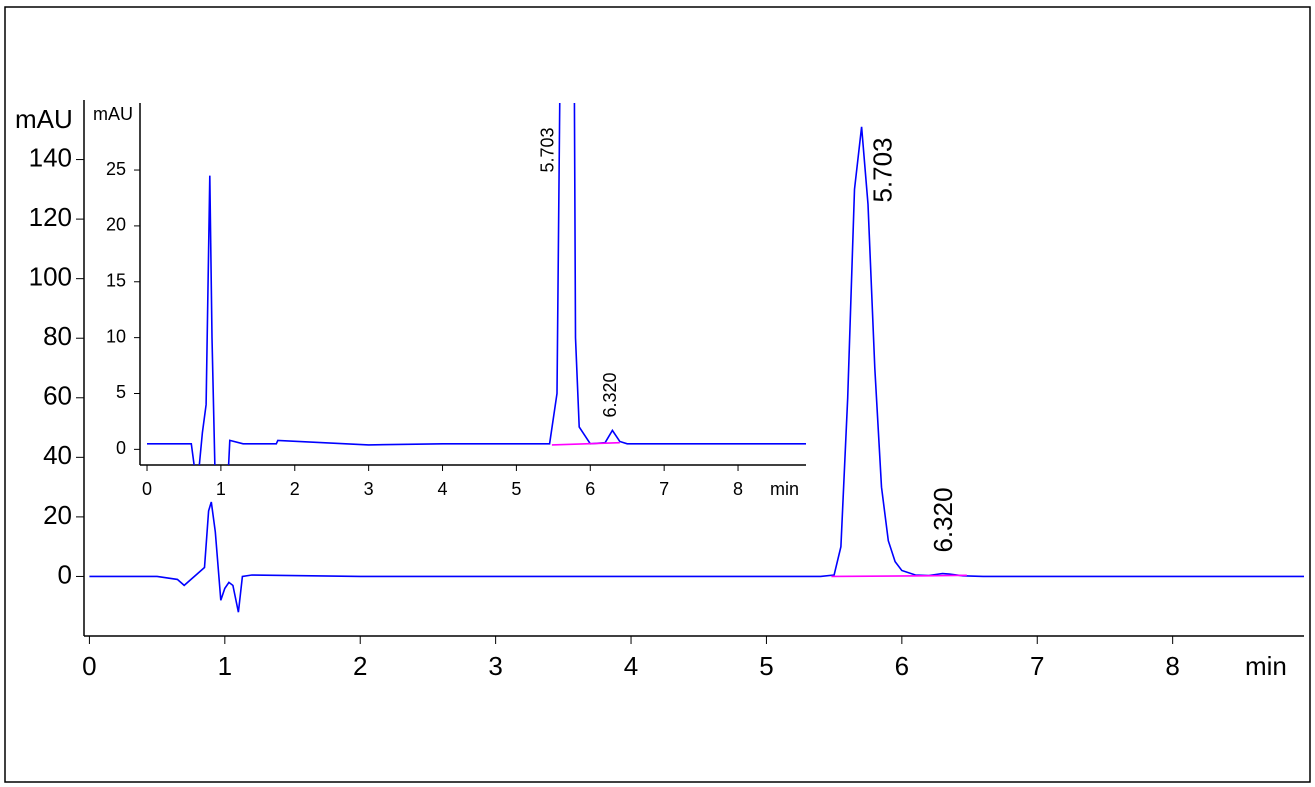  Describe the element at coordinates (50, 217) in the screenshot. I see `y-tick-label: 120` at that location.